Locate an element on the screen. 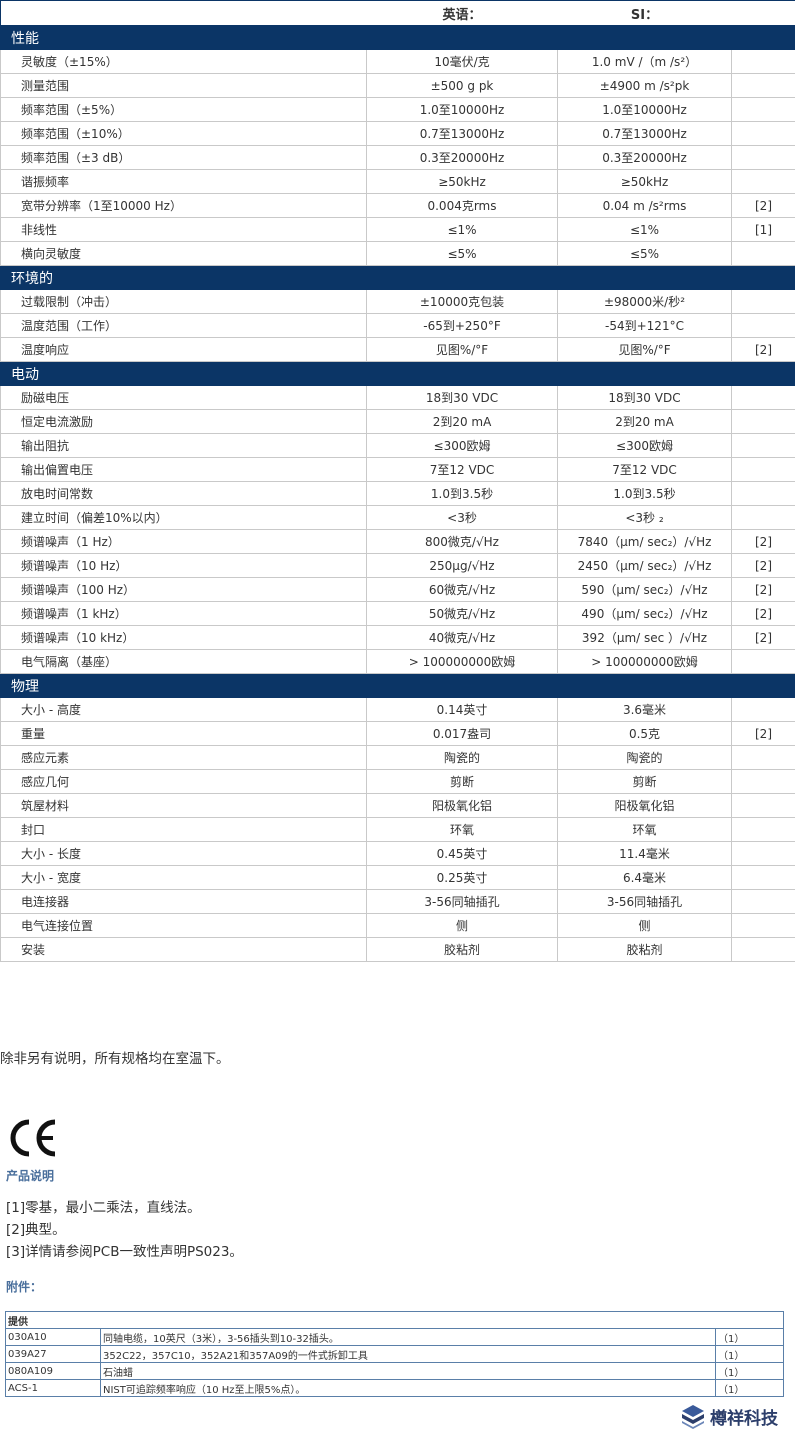  spec-label: 恒定电流激励 is located at coordinates (183, 421).